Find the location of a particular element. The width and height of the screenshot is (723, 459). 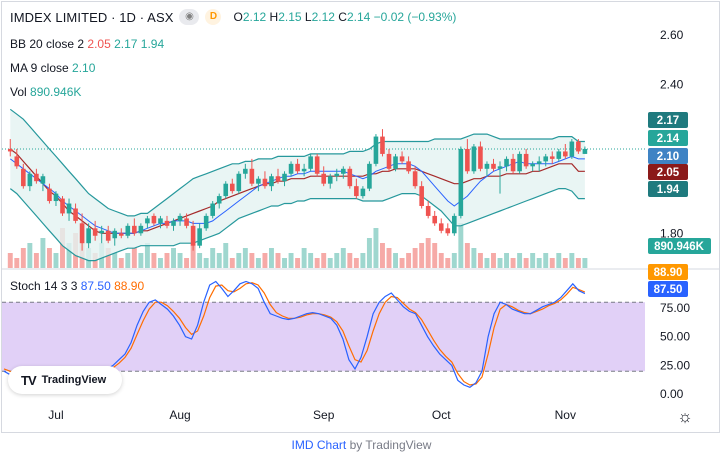

price-tick-label: 2.60 is located at coordinates (672, 35).